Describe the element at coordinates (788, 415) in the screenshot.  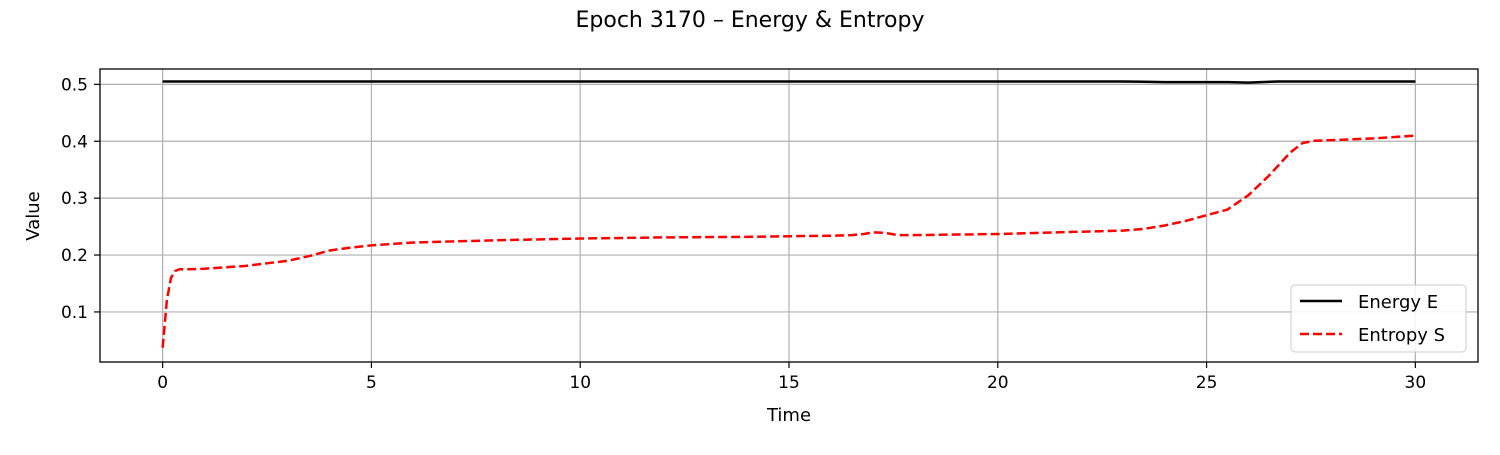
I see `x-axis-label: Time` at that location.